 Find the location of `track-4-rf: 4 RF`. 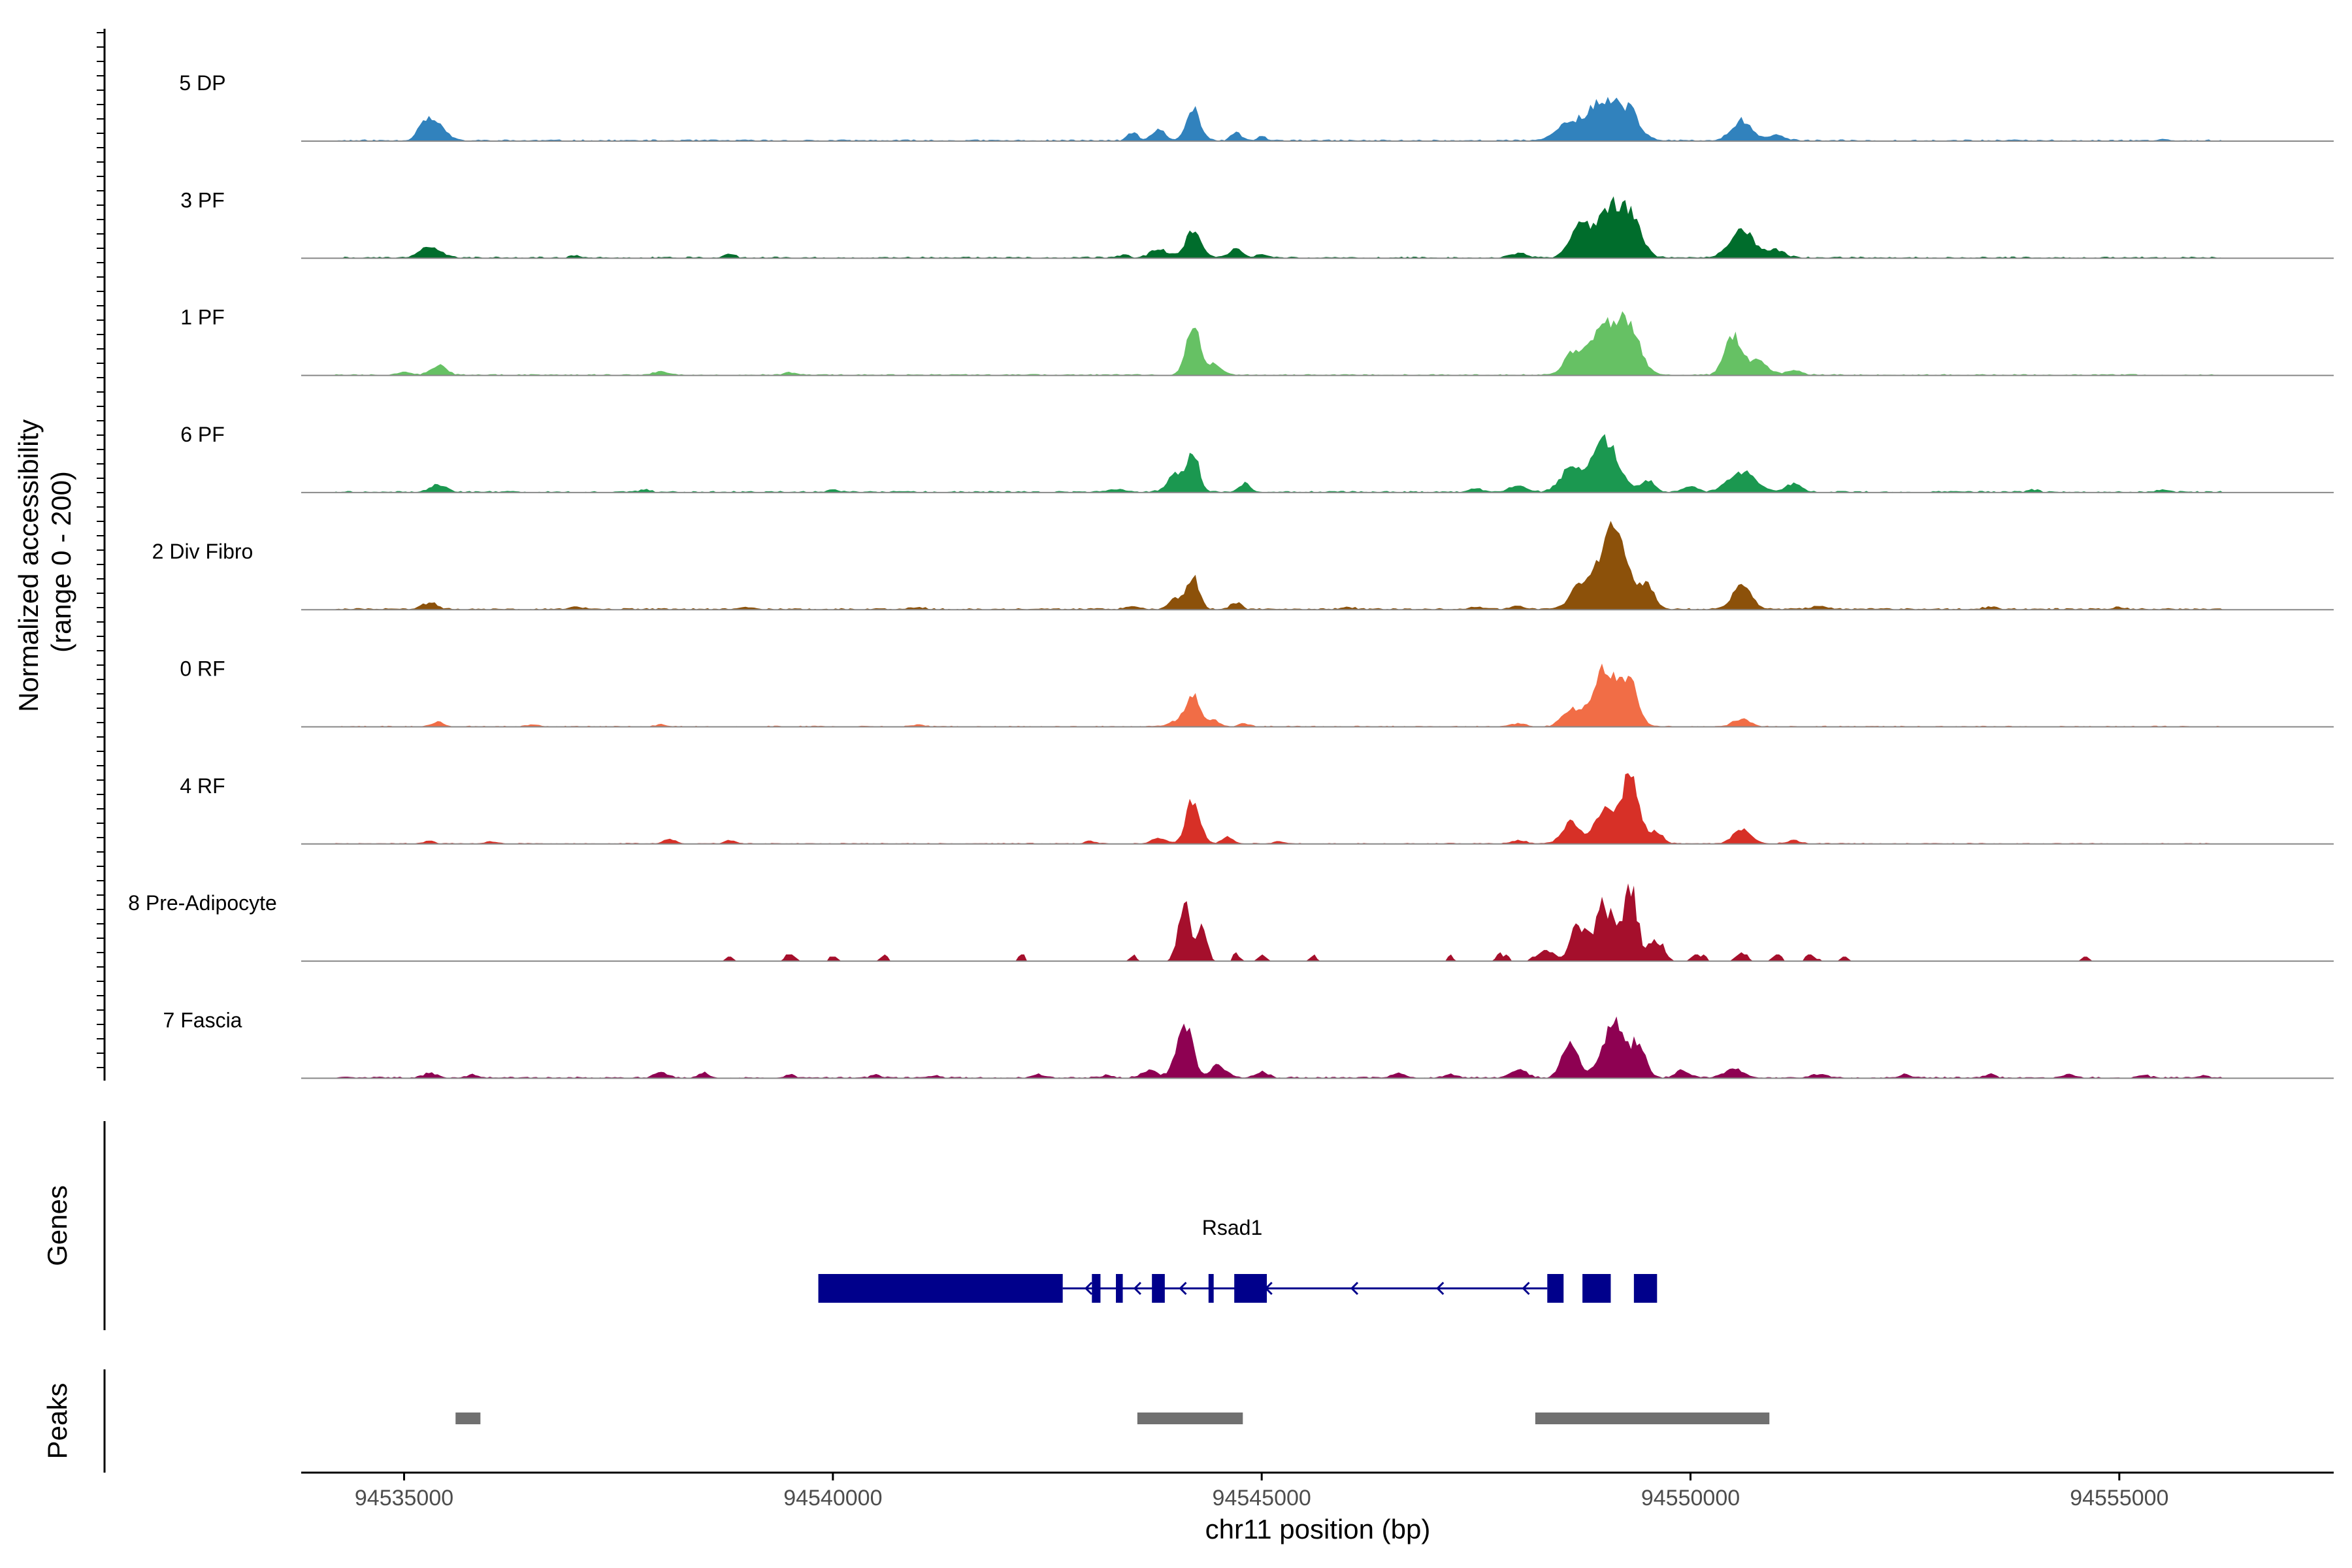

track-4-rf: 4 RF is located at coordinates (1257, 809).